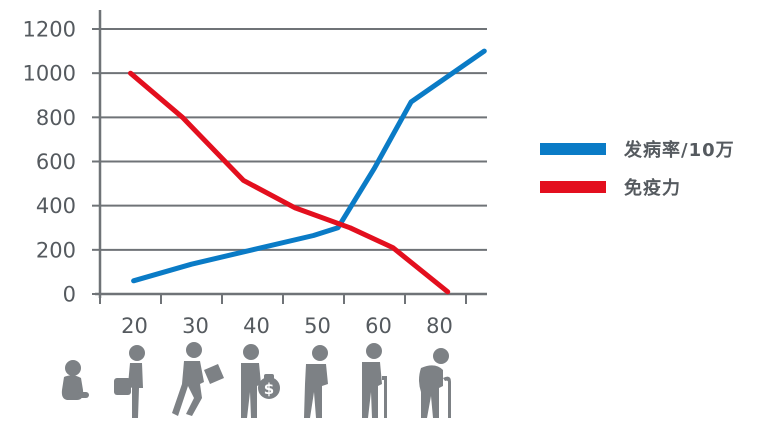  Describe the element at coordinates (378, 326) in the screenshot. I see `x-tick-label: 60` at that location.